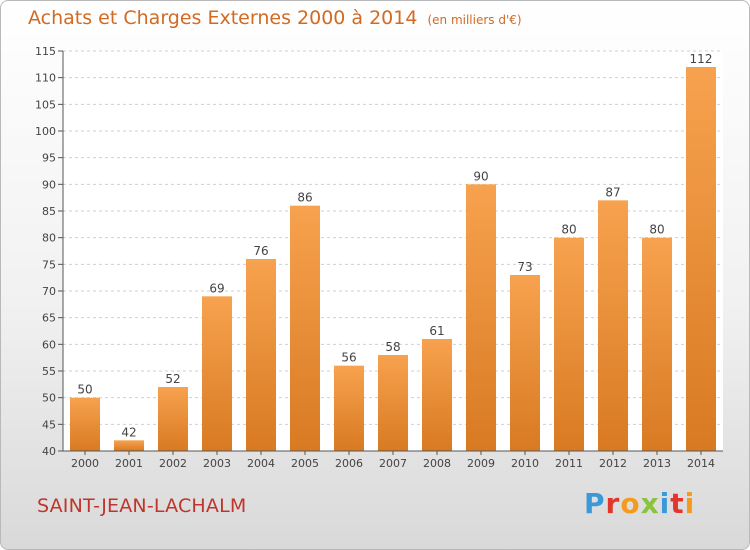 The image size is (750, 550). I want to click on value-label-2010: 73, so click(524, 267).